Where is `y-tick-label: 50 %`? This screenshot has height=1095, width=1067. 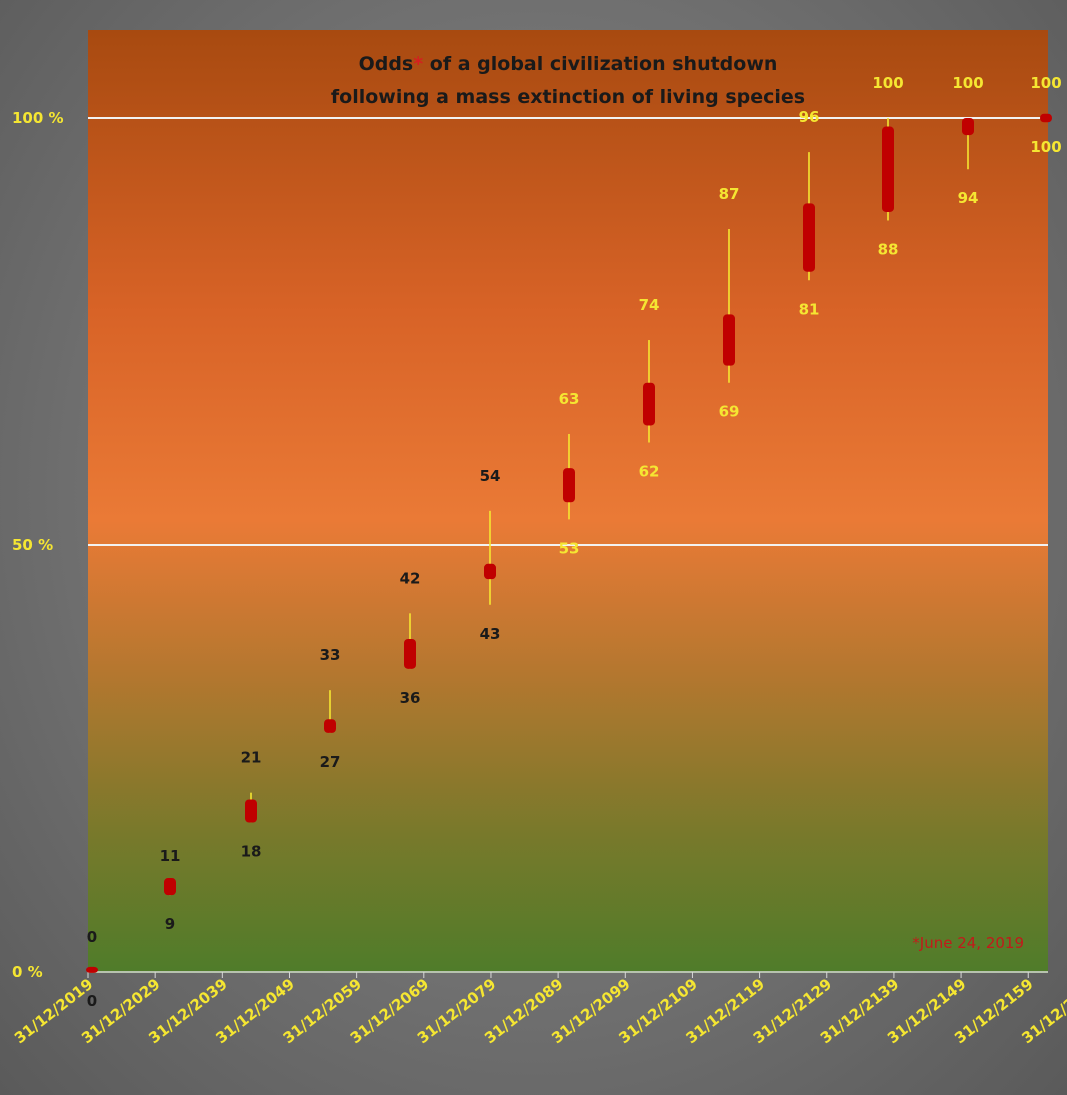
y-tick-label: 50 % is located at coordinates (32, 545).